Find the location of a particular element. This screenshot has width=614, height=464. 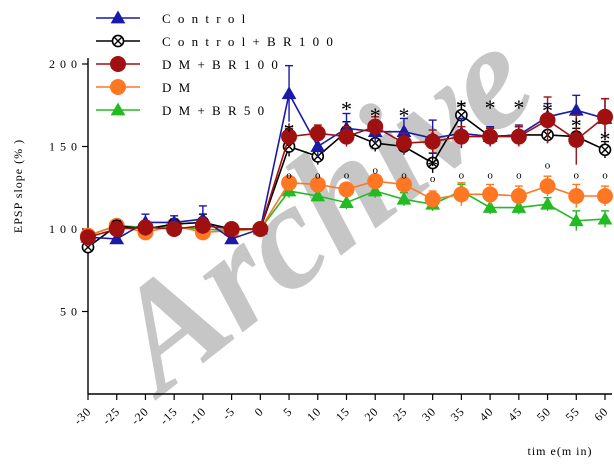

y-axis-title: EPSP slope (% ) is located at coordinates (18, 186).